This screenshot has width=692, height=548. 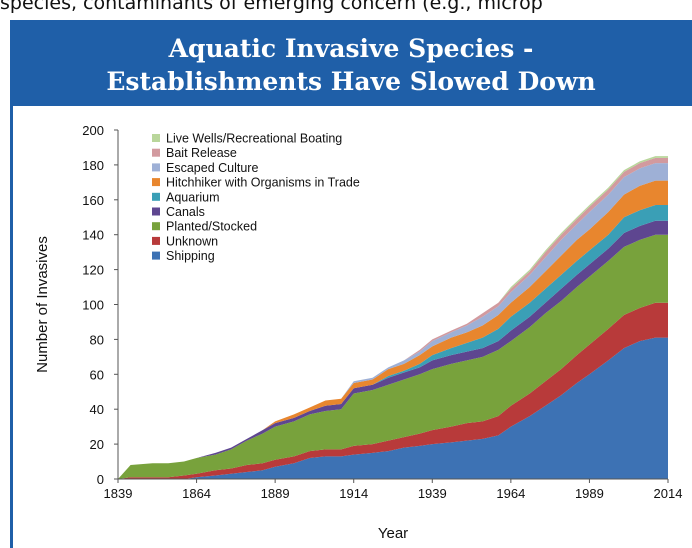 What do you see at coordinates (263, 183) in the screenshot?
I see `legend-label: Hitchhiker with Organisms in Trade` at bounding box center [263, 183].